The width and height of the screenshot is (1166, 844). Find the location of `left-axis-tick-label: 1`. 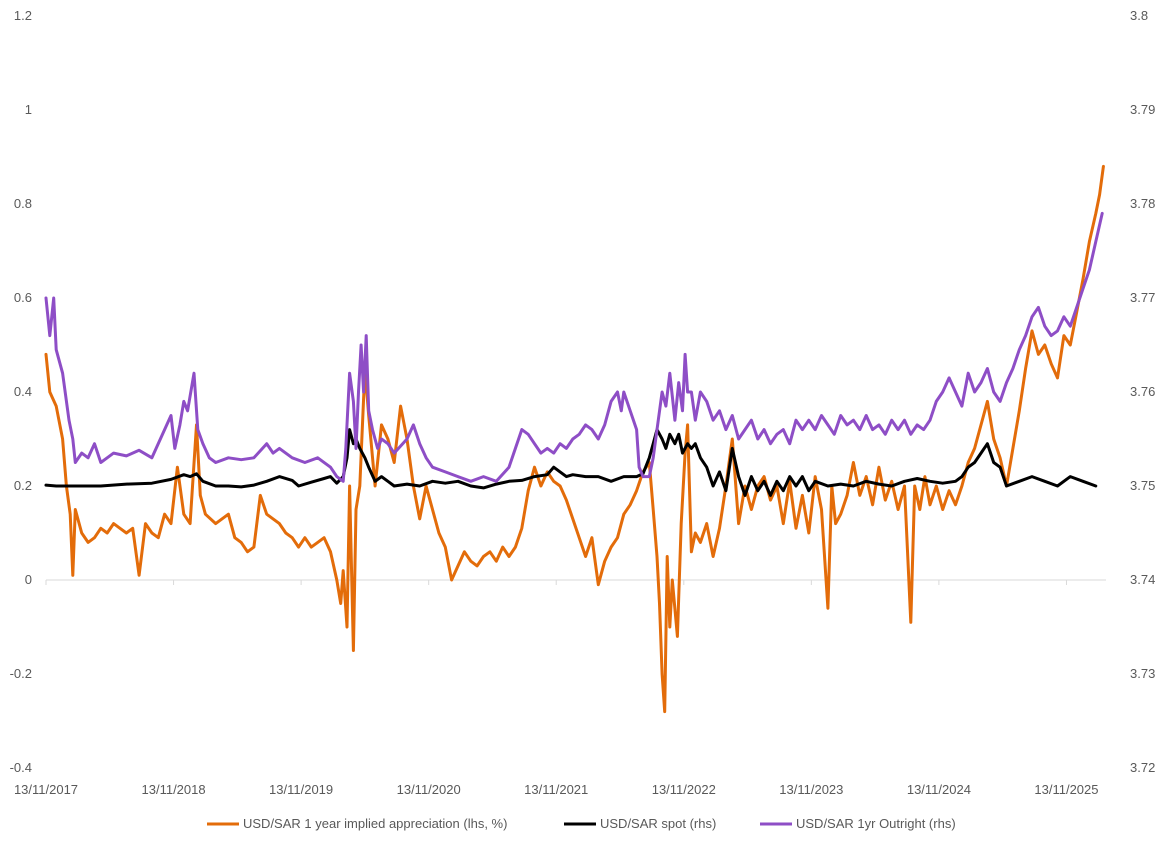

left-axis-tick-label: 1 is located at coordinates (28, 109).